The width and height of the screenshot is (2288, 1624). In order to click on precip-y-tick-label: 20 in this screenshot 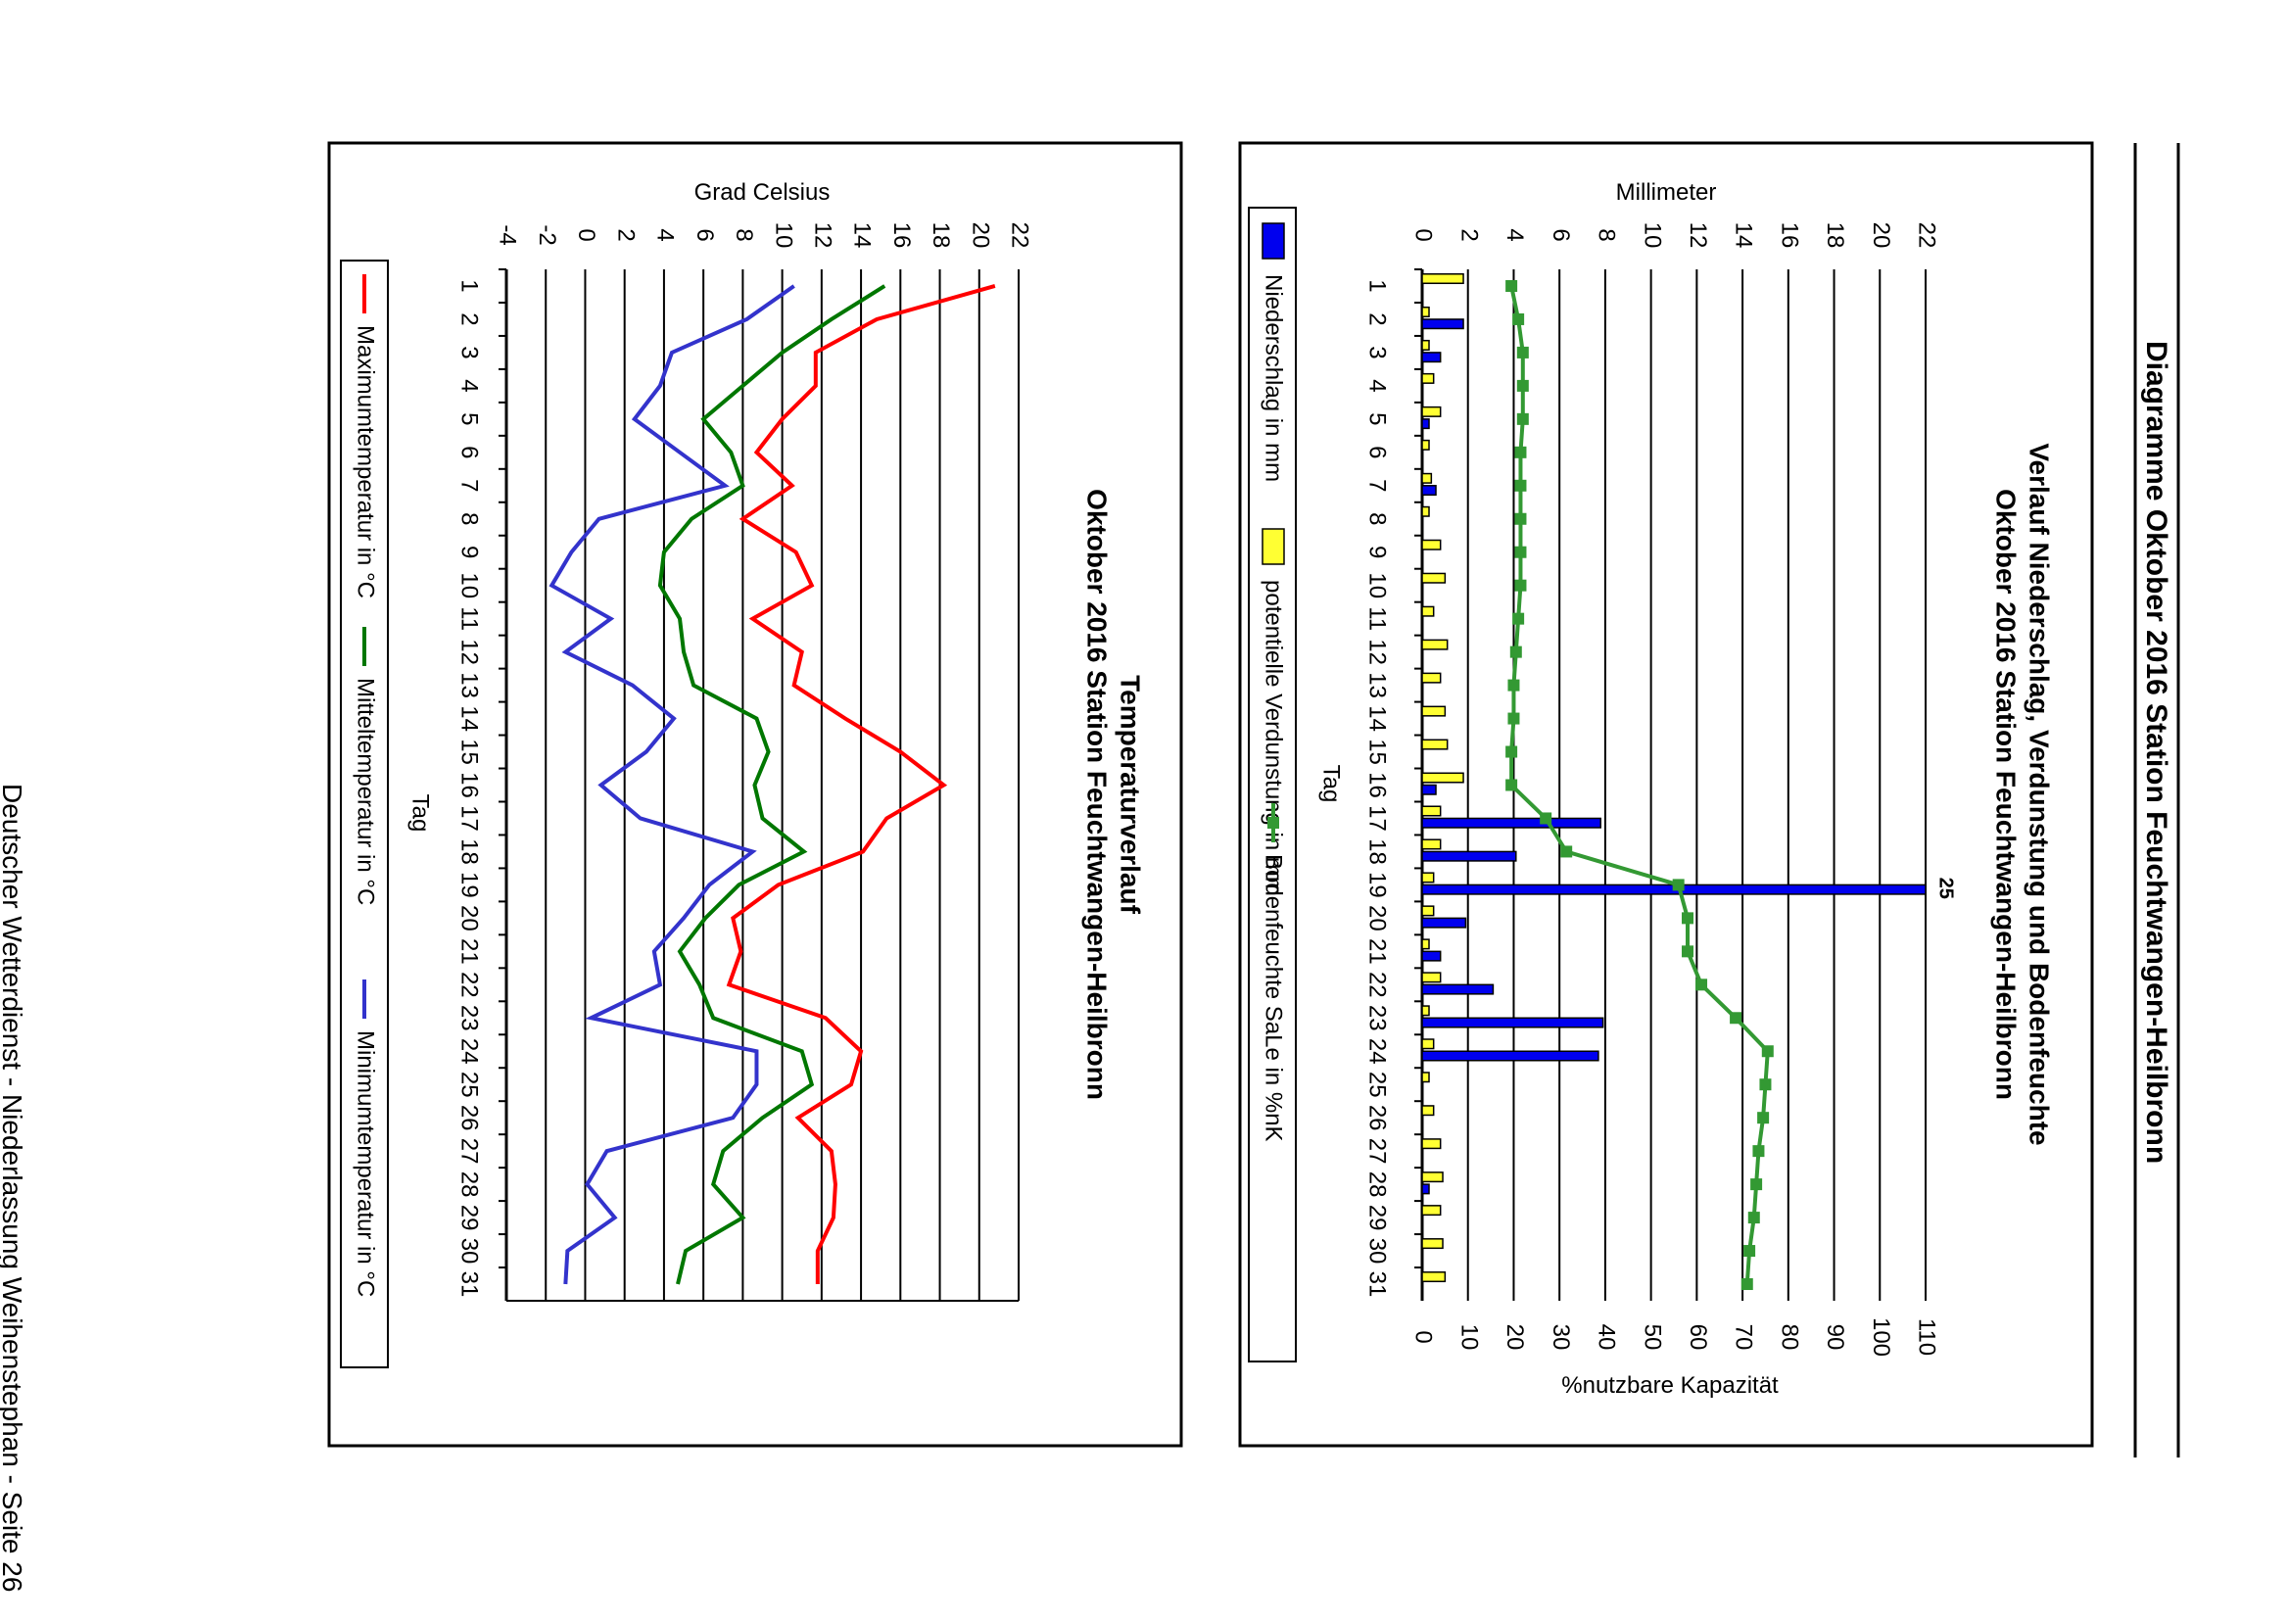, I will do `click(1881, 235)`.